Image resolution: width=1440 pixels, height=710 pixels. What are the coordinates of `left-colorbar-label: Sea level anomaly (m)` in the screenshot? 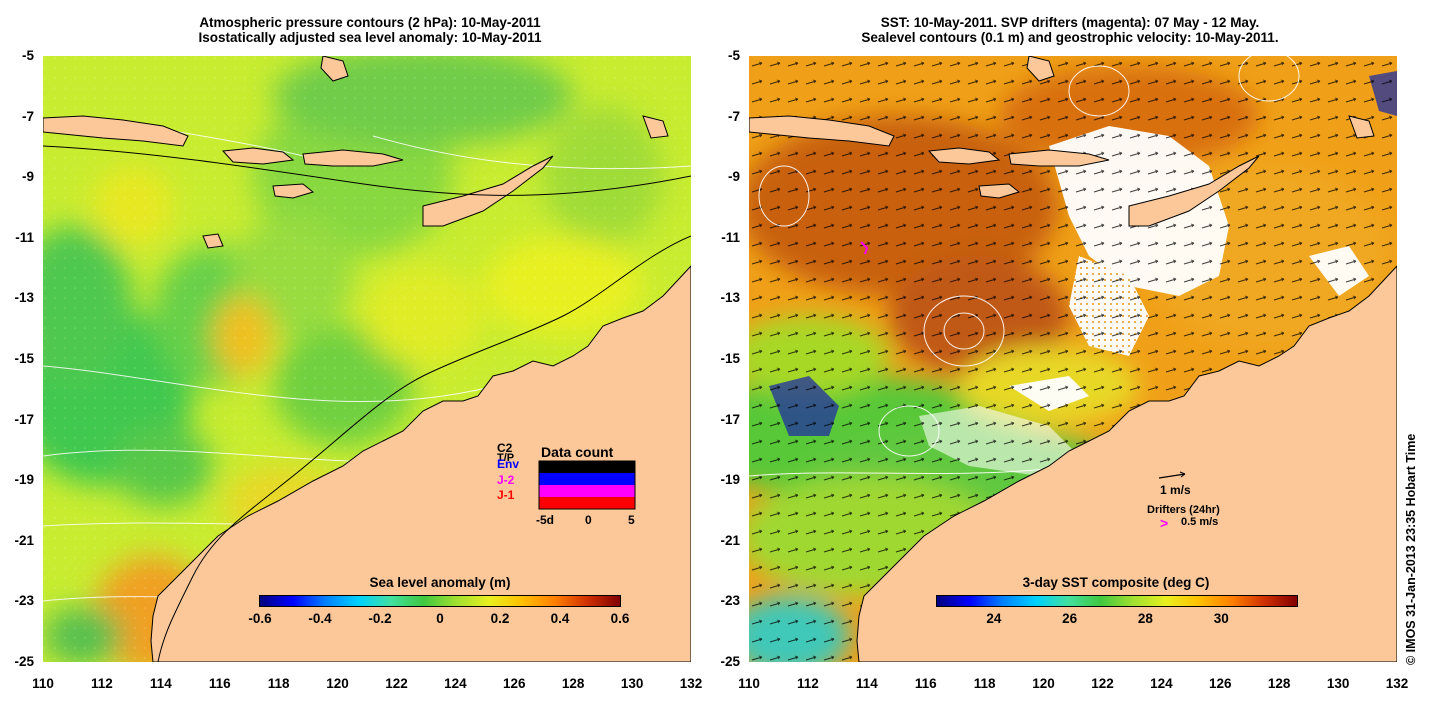 It's located at (440, 582).